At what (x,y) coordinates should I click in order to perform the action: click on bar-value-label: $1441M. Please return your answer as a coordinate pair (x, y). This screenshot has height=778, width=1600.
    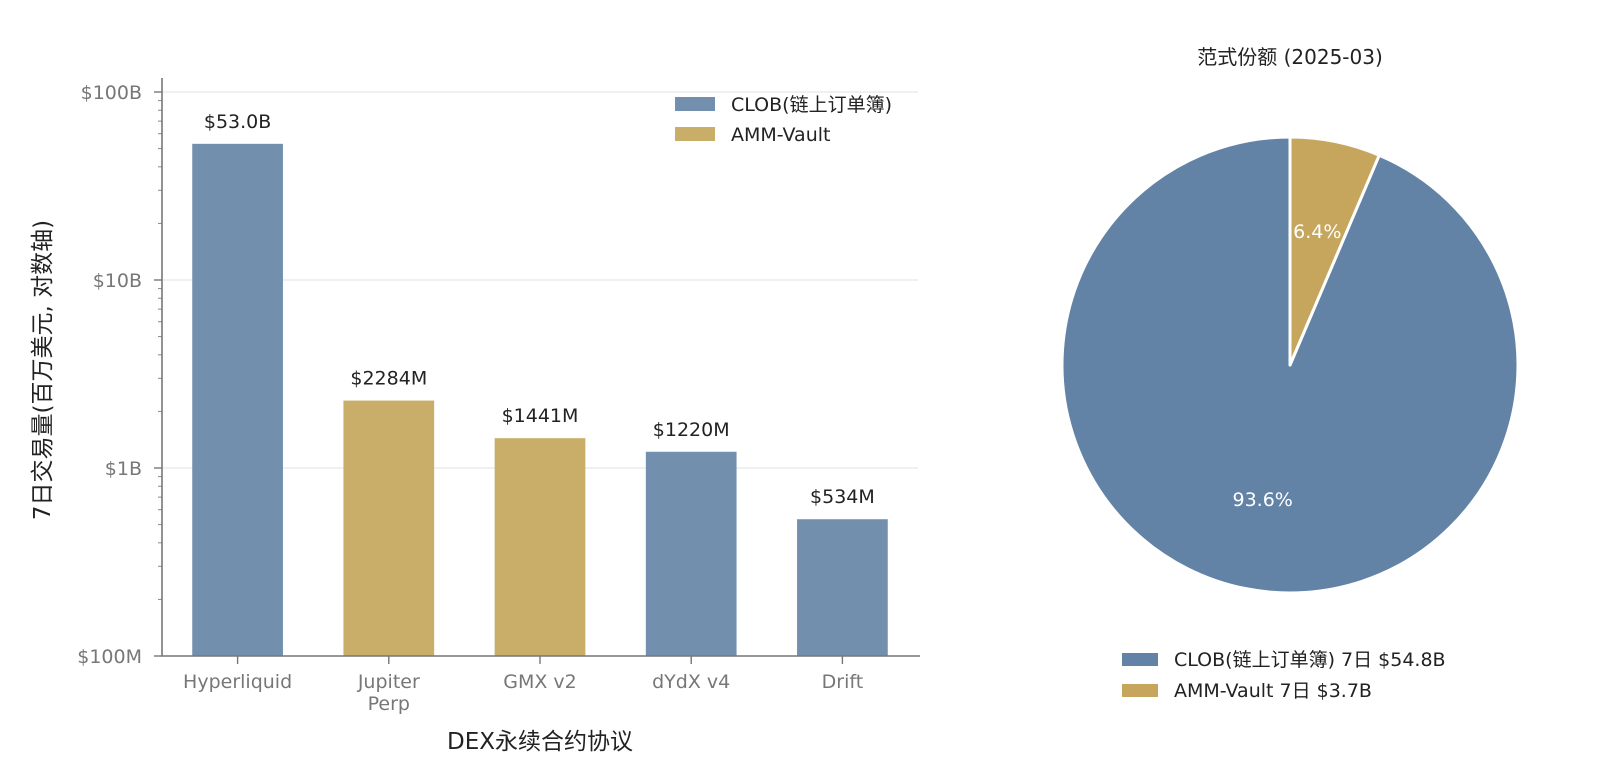
    Looking at the image, I should click on (540, 416).